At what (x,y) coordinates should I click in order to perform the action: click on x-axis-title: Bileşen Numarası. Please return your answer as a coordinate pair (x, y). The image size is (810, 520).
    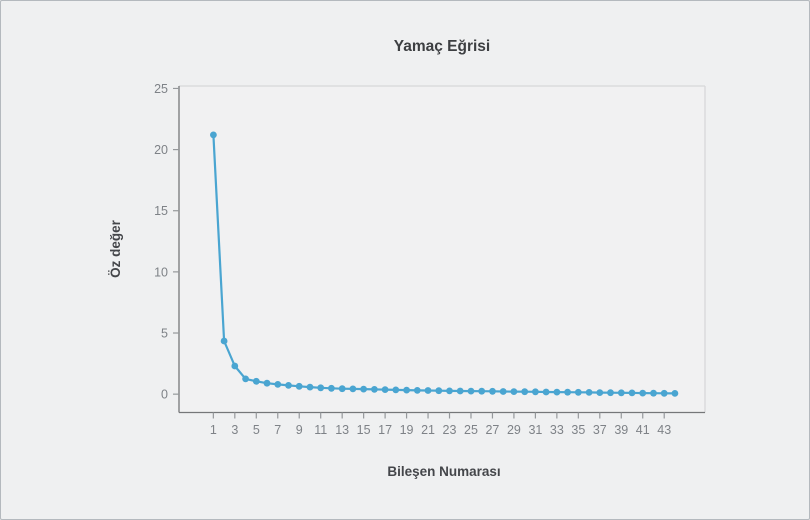
    Looking at the image, I should click on (443, 471).